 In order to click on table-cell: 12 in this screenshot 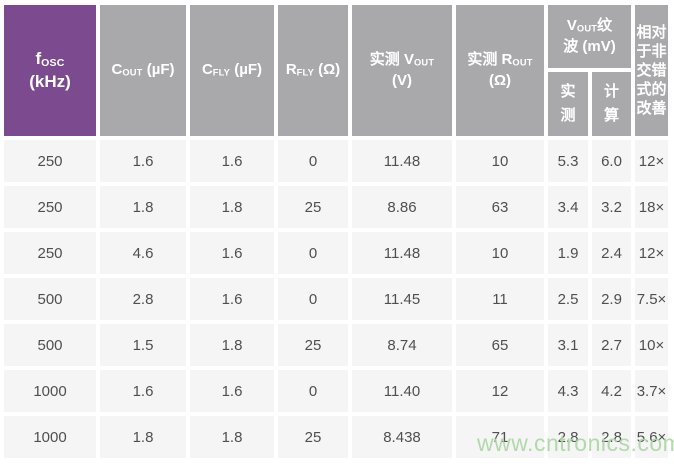, I will do `click(500, 391)`.